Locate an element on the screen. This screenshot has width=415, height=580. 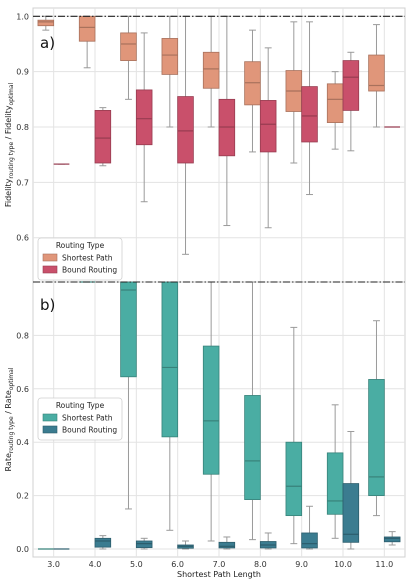
panel-label: b) is located at coordinates (47, 305).